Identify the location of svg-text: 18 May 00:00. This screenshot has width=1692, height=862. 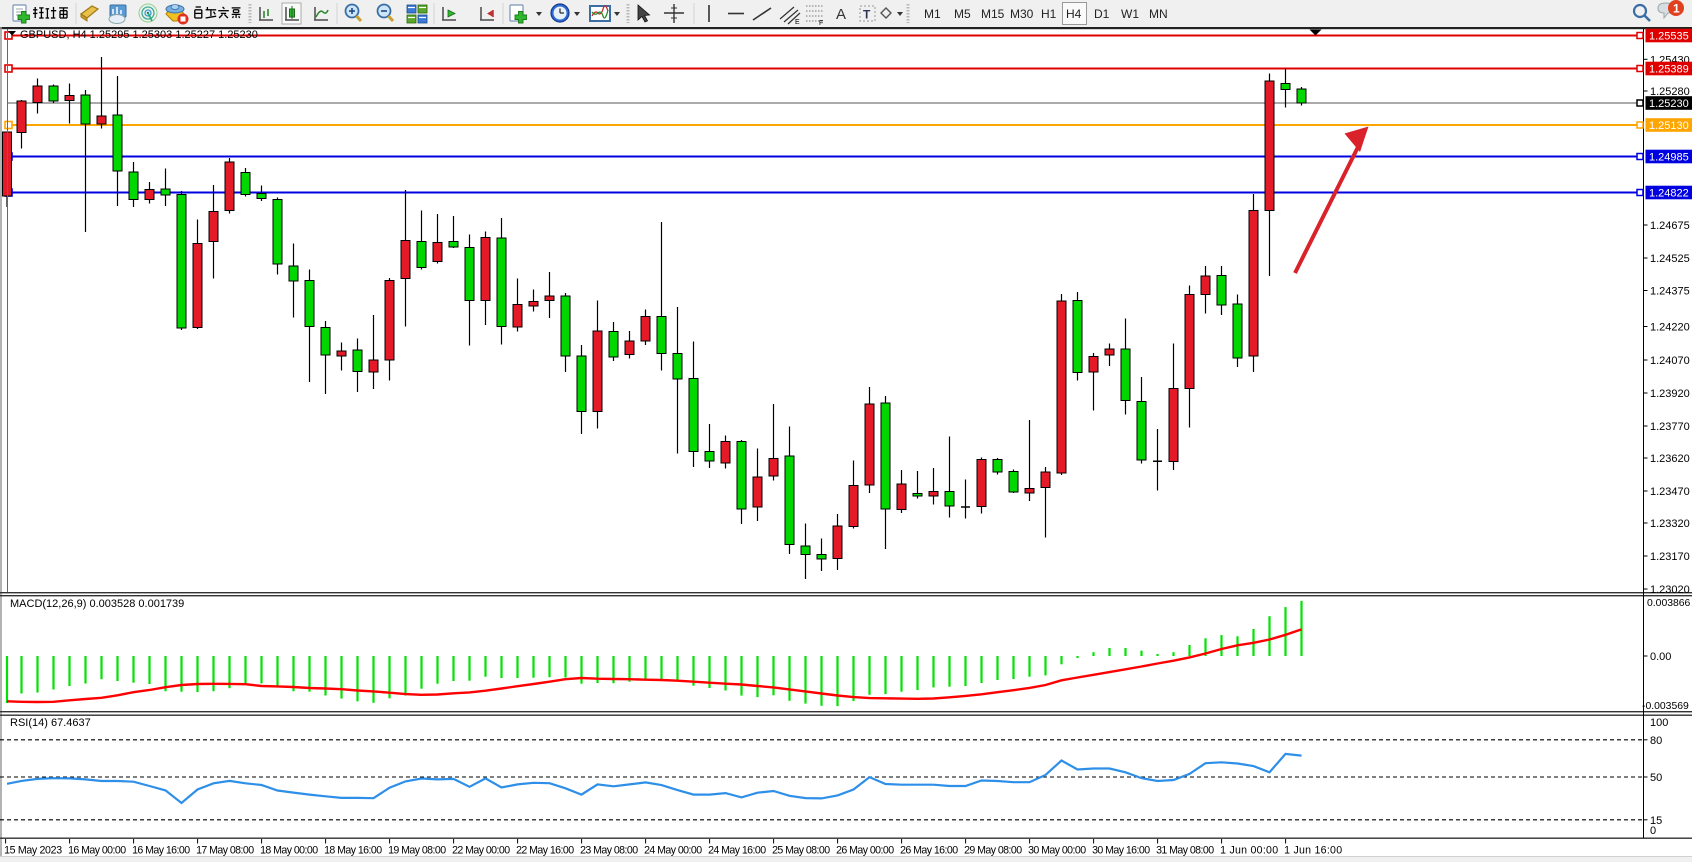
(289, 851).